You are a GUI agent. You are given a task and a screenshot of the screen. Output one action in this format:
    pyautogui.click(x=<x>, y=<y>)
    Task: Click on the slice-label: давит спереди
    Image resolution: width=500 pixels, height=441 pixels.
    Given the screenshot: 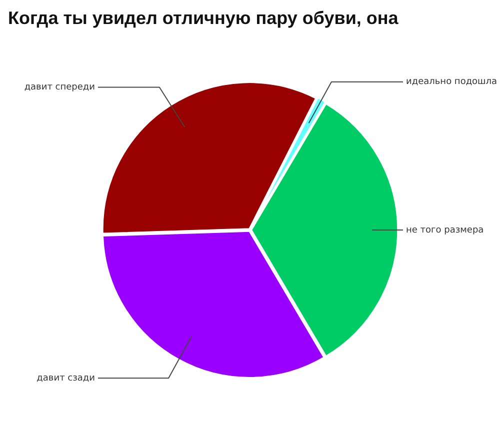 What is the action you would take?
    pyautogui.click(x=60, y=87)
    